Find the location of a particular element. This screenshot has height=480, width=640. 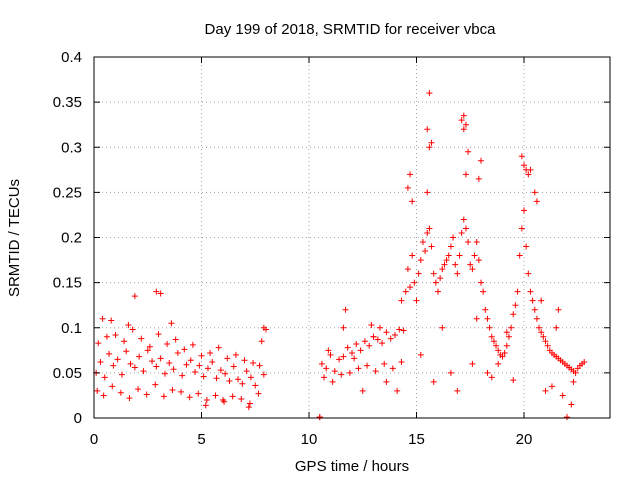

y-tick-label: 0.35 is located at coordinates (67, 102).